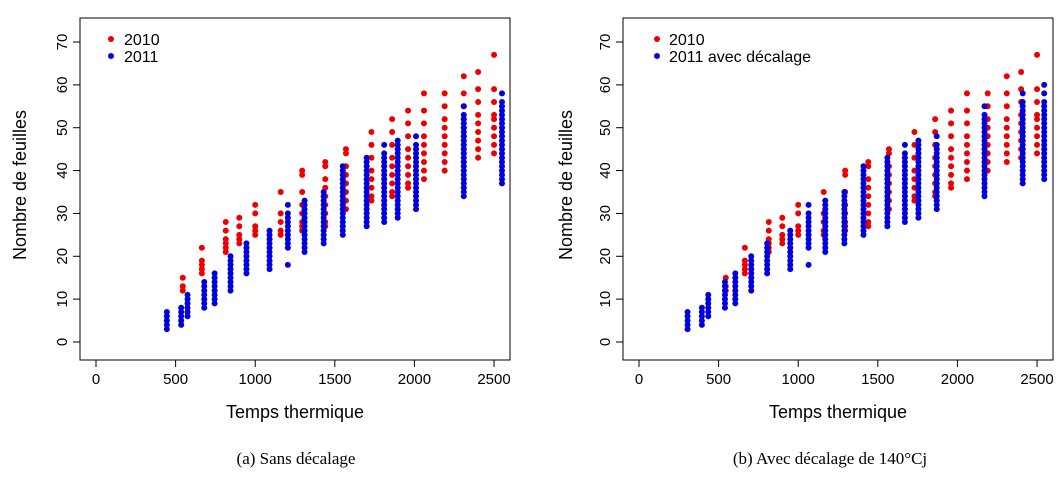 This screenshot has height=486, width=1062. I want to click on x-tick-label: 500, so click(718, 379).